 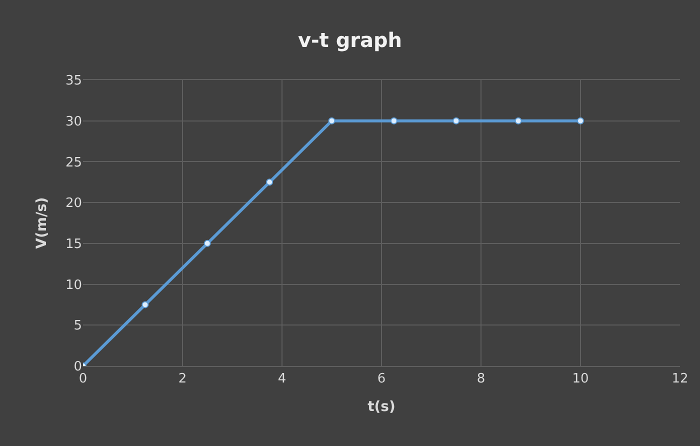 What do you see at coordinates (73, 244) in the screenshot?
I see `y-tick-label: 15` at bounding box center [73, 244].